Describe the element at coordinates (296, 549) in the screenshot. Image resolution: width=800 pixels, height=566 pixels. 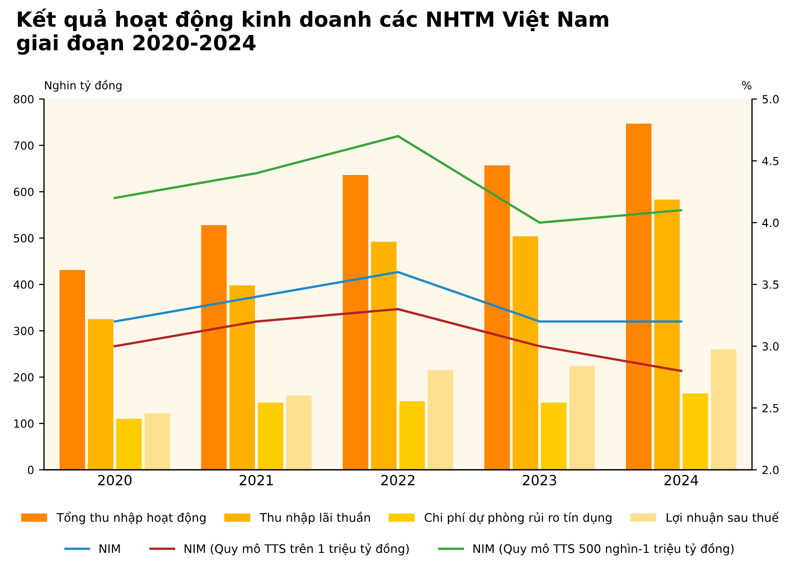
I see `legend-label: NIM (Quy mô TTS trên 1 triệu tỷ đồng)` at that location.